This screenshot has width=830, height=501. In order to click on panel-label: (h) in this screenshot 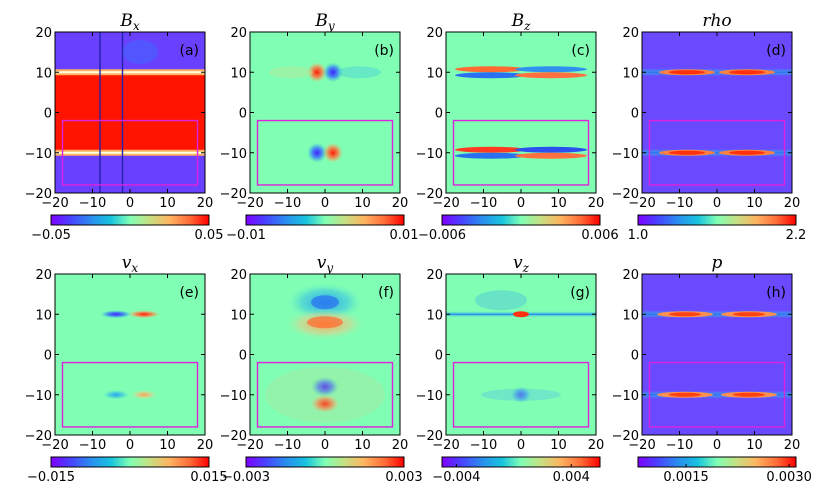, I will do `click(776, 293)`.